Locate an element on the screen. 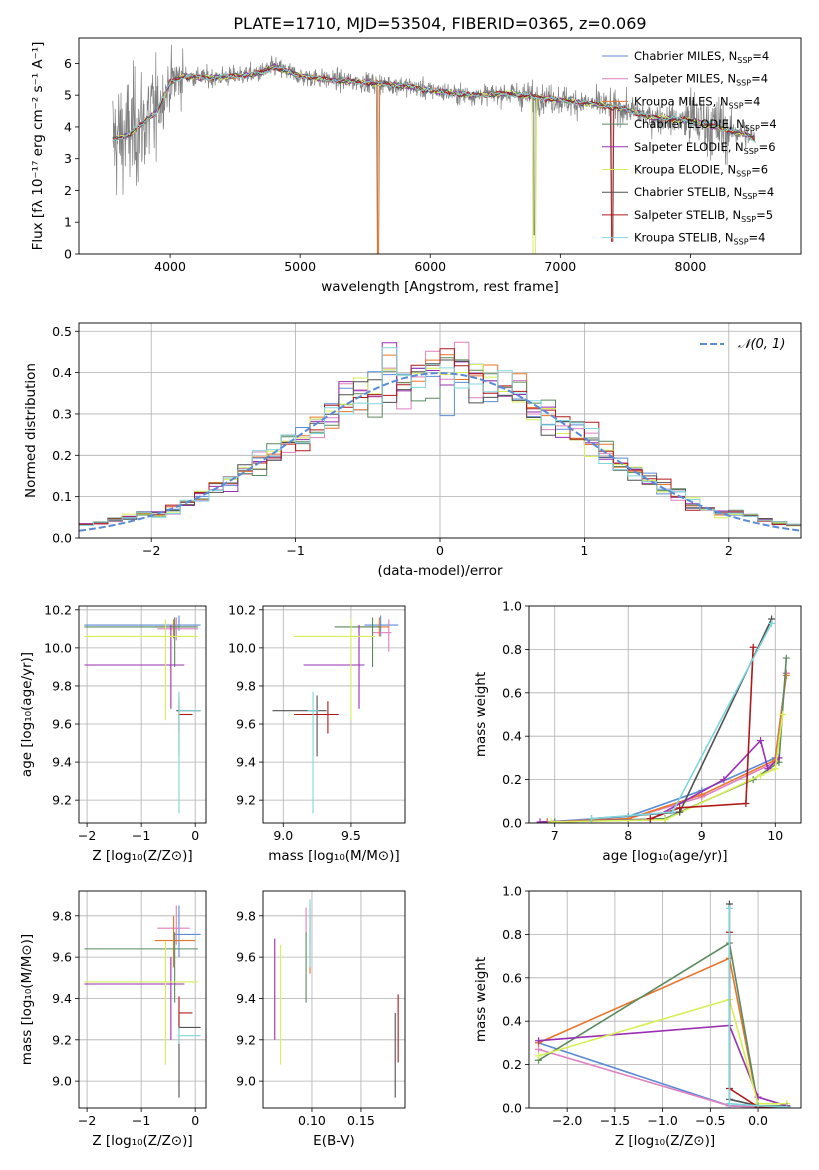 Image resolution: width=819 pixels, height=1170 pixels. legend-label-salpeter-elodie: Salpeter ELODIE, NSSP=6 is located at coordinates (705, 148).